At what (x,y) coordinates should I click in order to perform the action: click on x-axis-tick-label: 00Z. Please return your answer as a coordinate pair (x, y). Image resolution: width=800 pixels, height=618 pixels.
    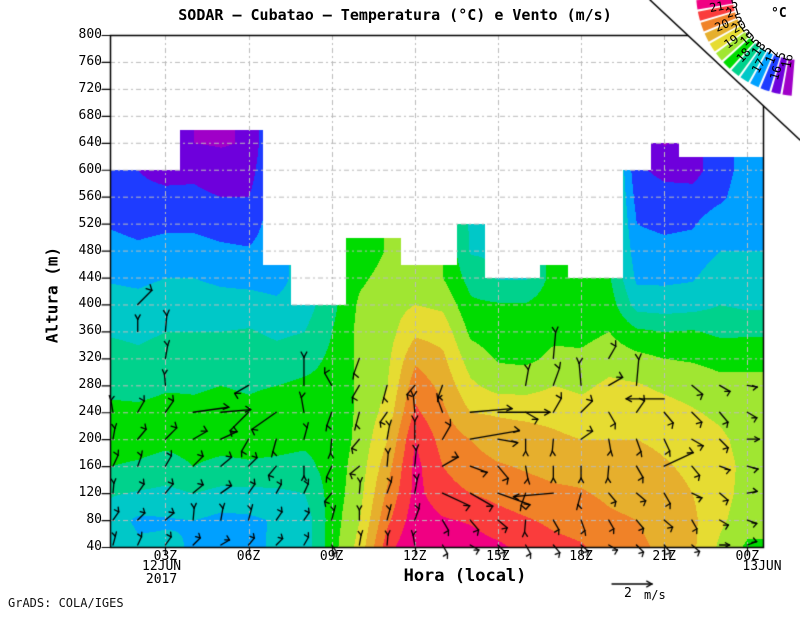
    Looking at the image, I should click on (747, 556).